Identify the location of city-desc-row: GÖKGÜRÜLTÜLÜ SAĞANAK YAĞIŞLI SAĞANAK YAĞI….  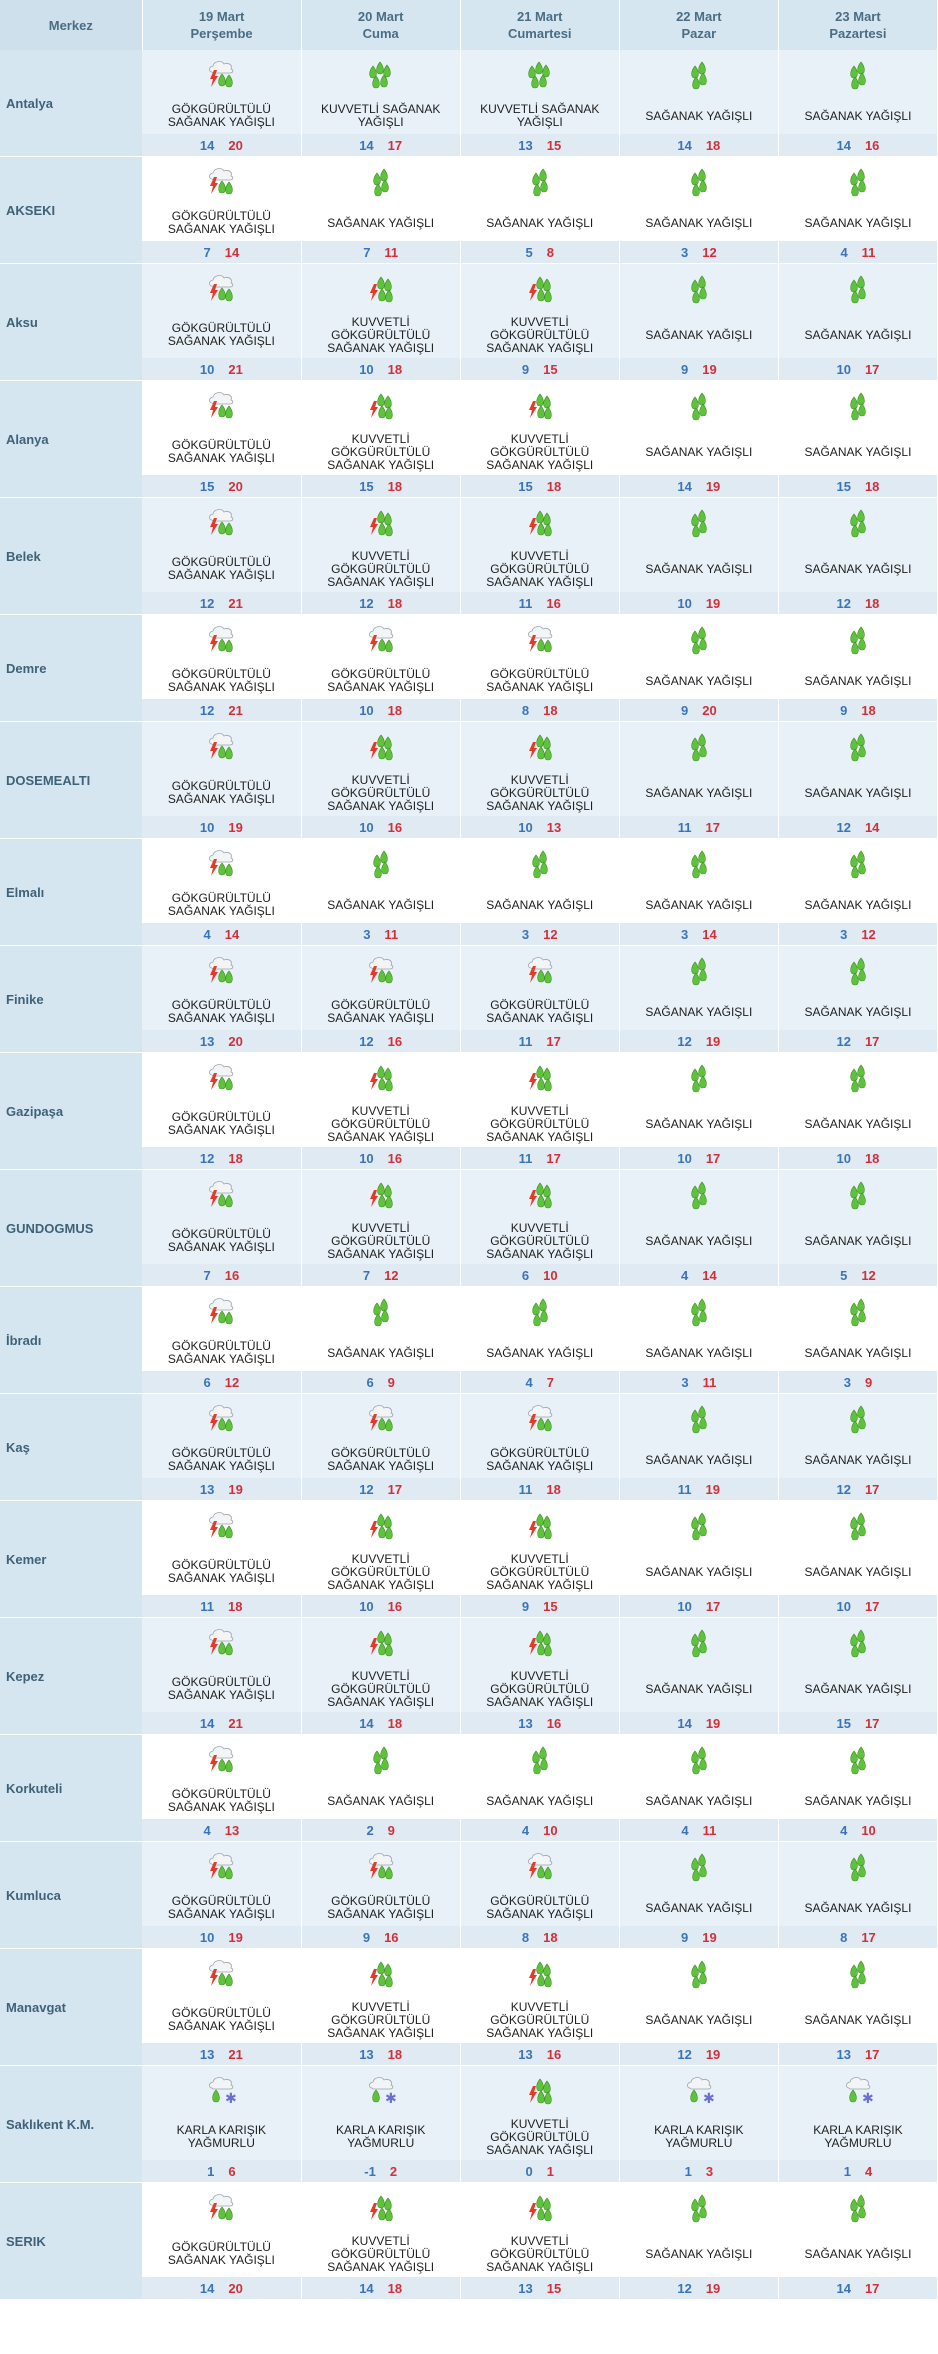
(469, 223).